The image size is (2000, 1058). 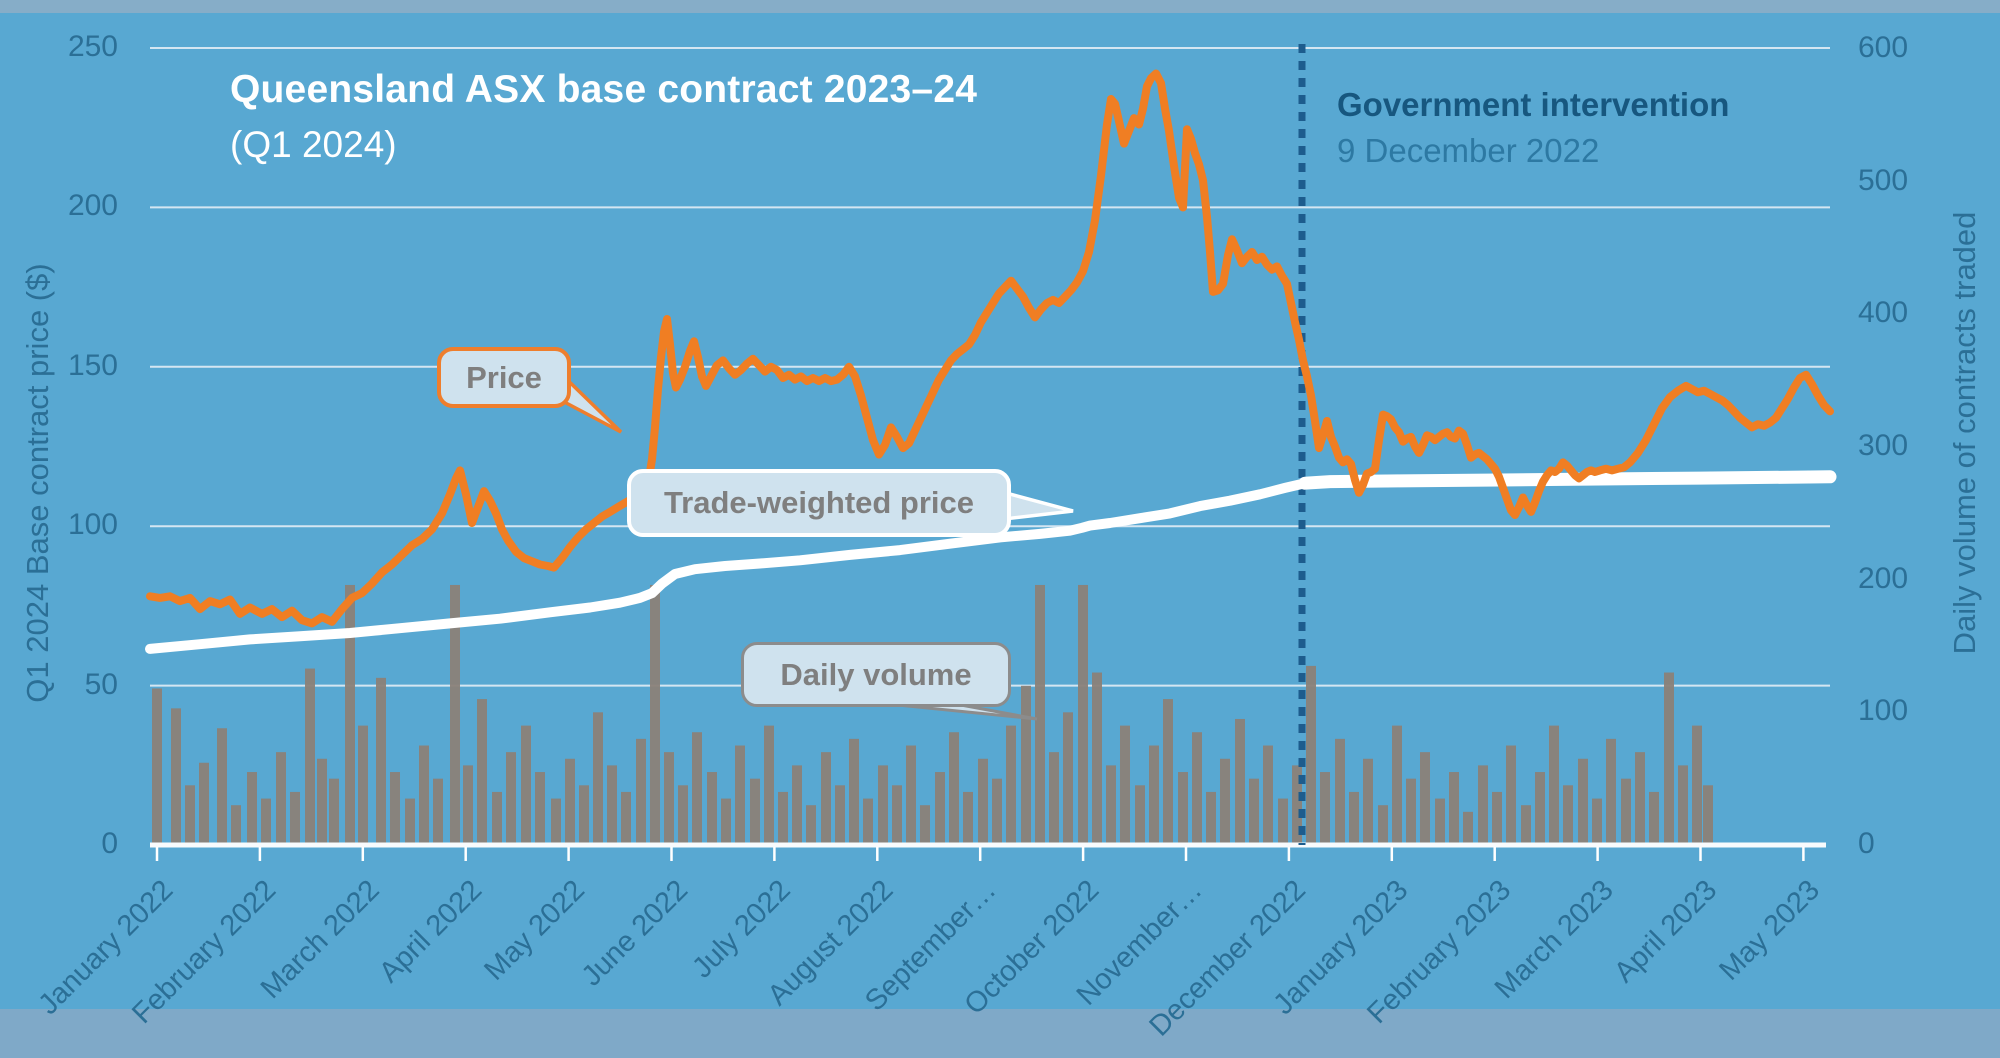 What do you see at coordinates (819, 502) in the screenshot?
I see `trade-weighted-callout-label: Trade-weighted price` at bounding box center [819, 502].